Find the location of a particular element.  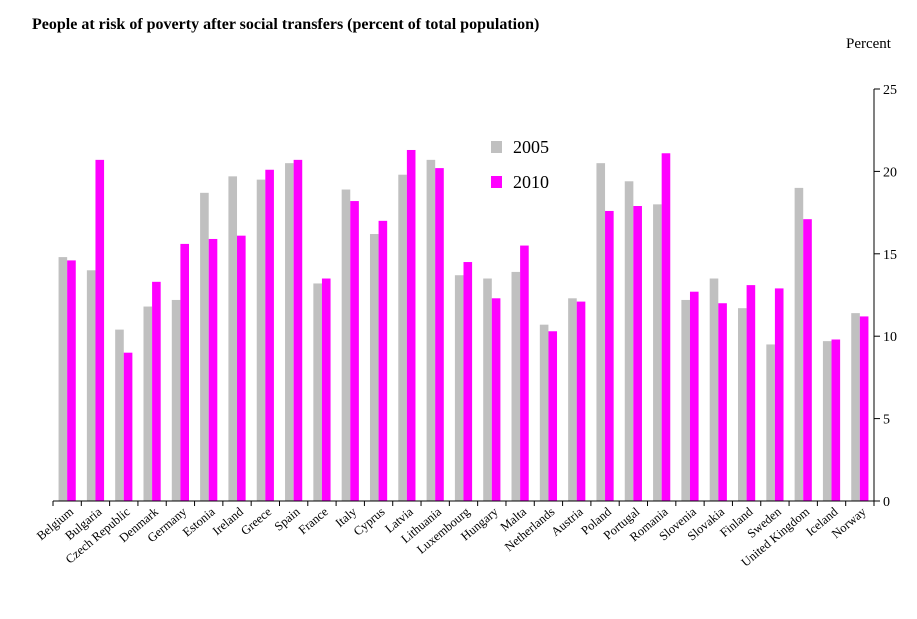

x-tick-label-ireland: Ireland is located at coordinates (228, 521).